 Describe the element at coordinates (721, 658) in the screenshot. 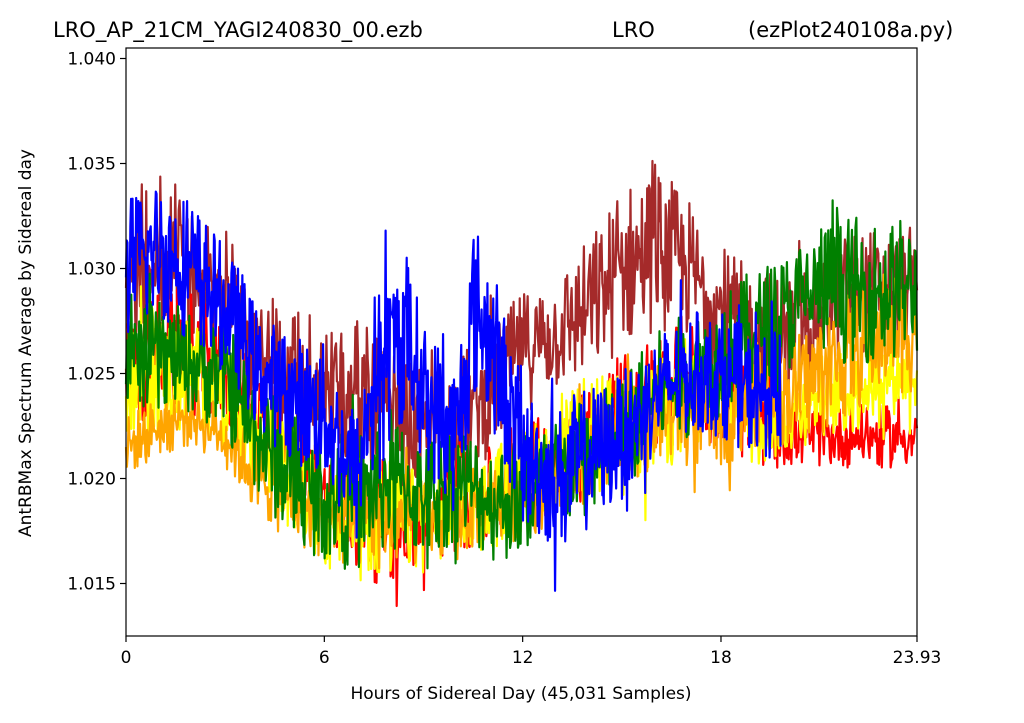

I see `x-tick-label: 18` at that location.